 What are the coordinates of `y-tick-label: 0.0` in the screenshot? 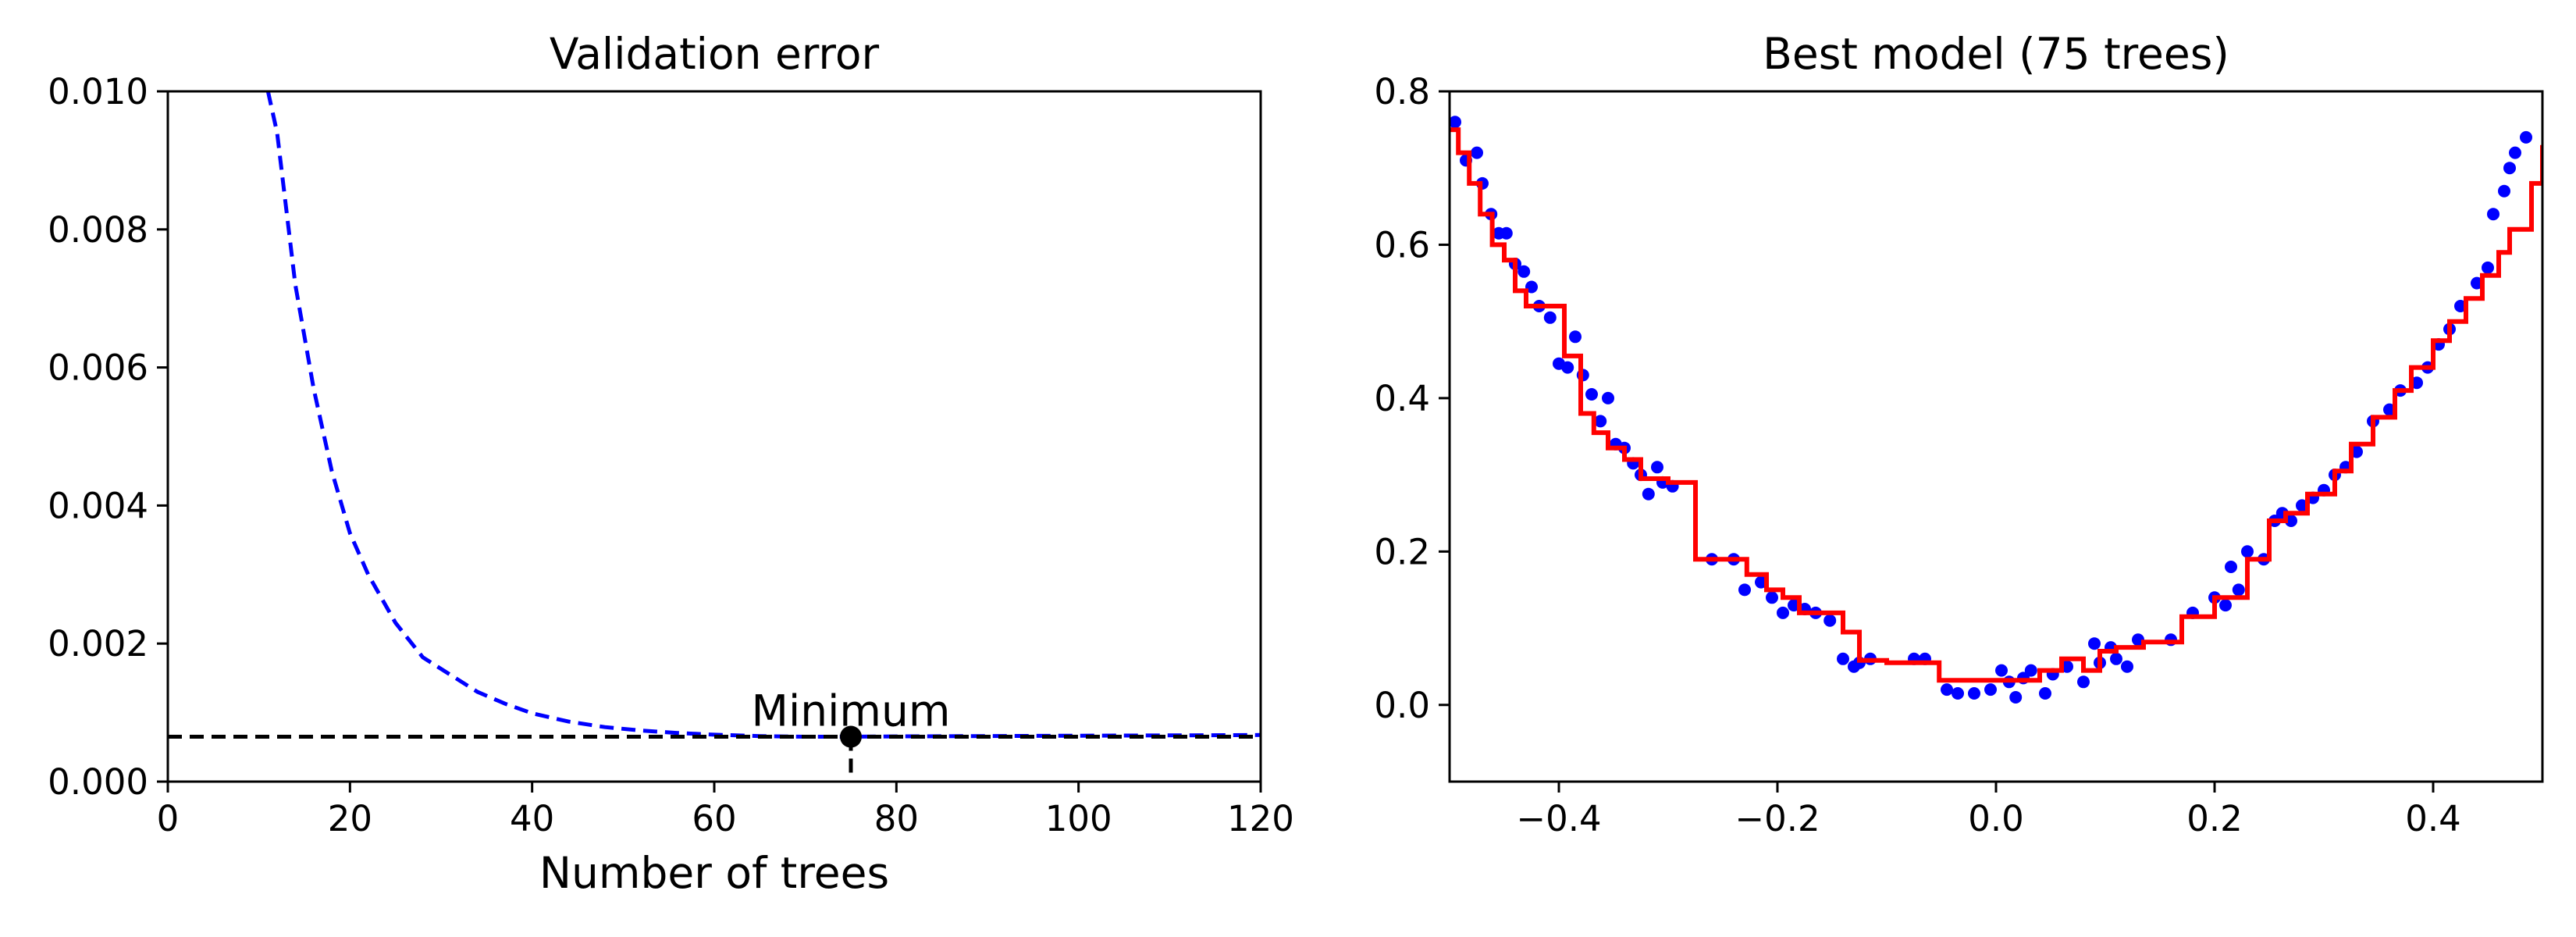 It's located at (1402, 705).